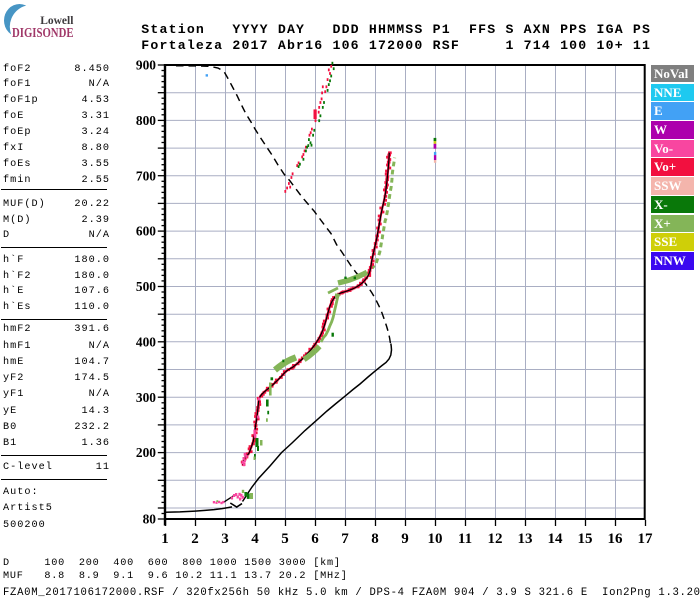  I want to click on svg-text: Lowell, so click(56, 21).